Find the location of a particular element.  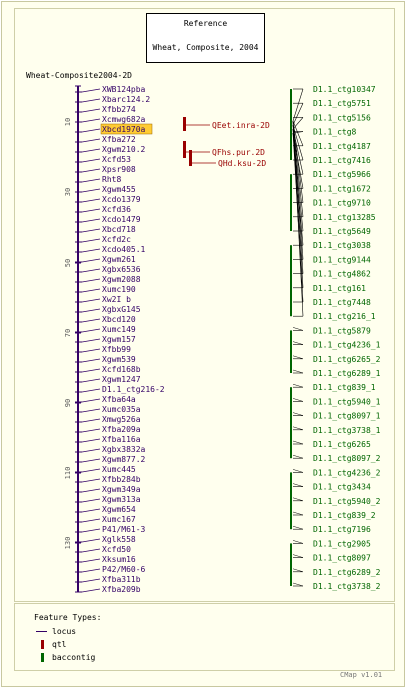

locus-label: Xgwm261 is located at coordinates (119, 259).